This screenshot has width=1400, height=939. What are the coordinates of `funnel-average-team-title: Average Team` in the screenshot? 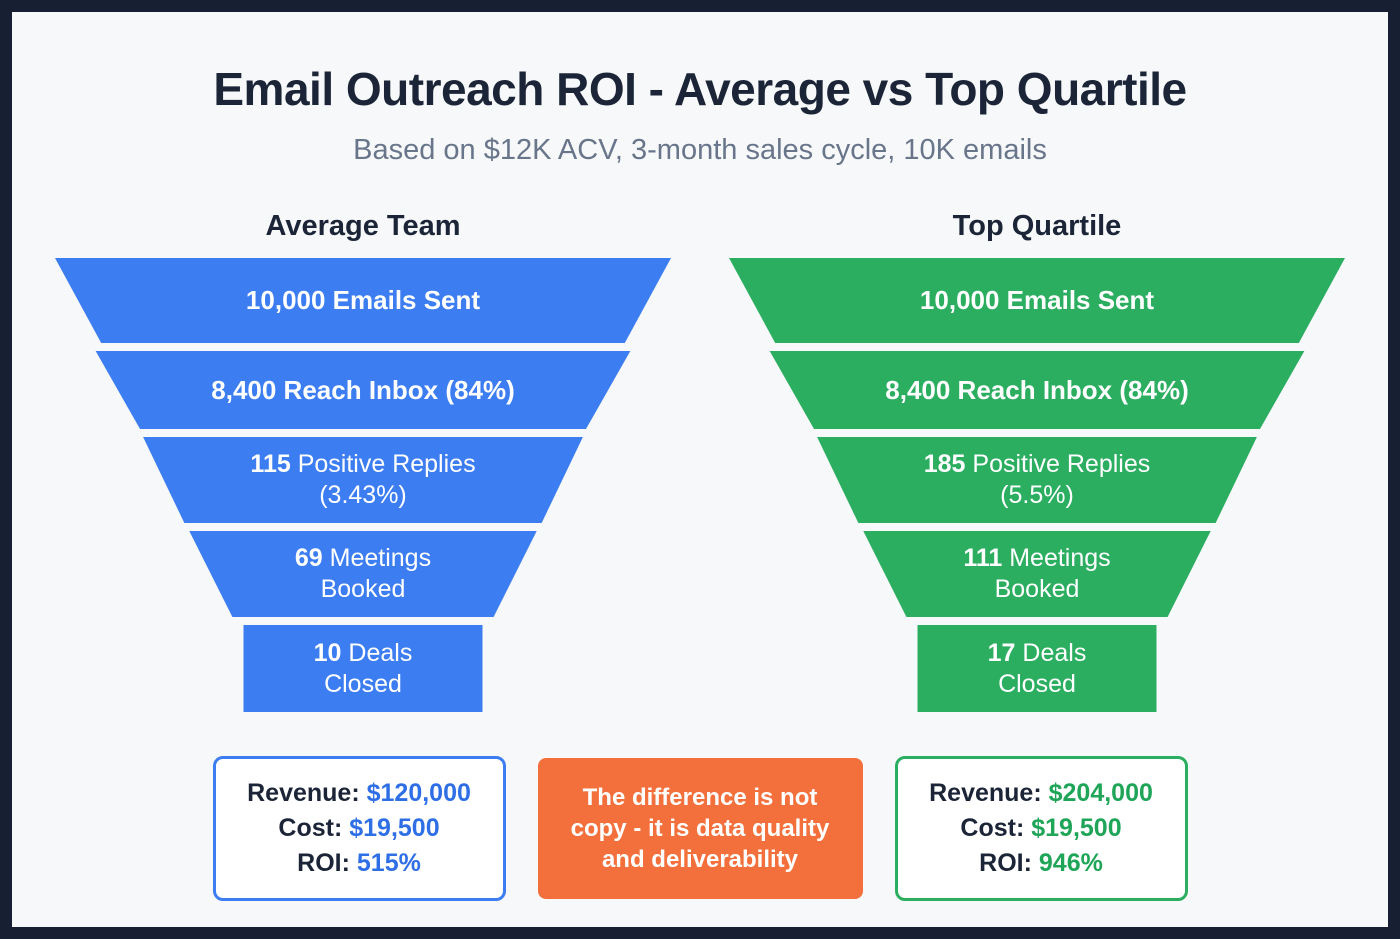 It's located at (363, 226).